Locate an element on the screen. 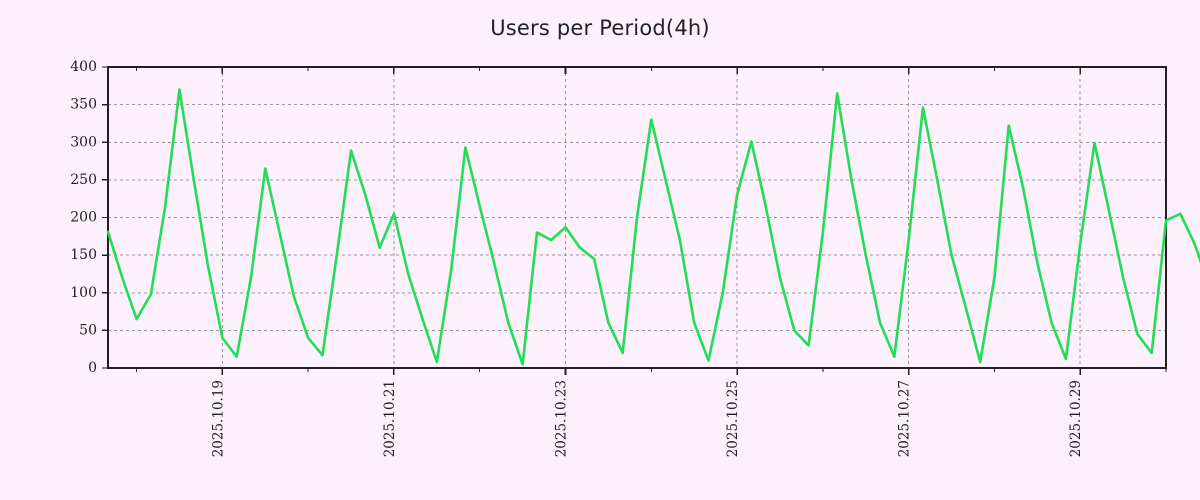 The image size is (1200, 500). x-axis-tick-label: 2025.10.29 is located at coordinates (1076, 418).